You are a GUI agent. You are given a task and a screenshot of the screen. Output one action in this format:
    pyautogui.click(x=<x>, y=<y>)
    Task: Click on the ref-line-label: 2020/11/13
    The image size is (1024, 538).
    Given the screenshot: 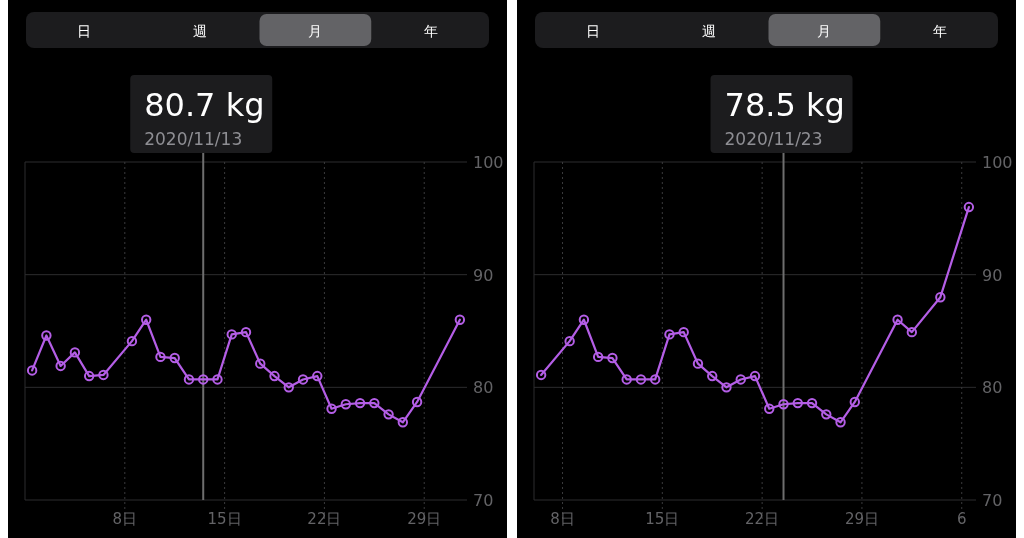 What is the action you would take?
    pyautogui.click(x=193, y=139)
    